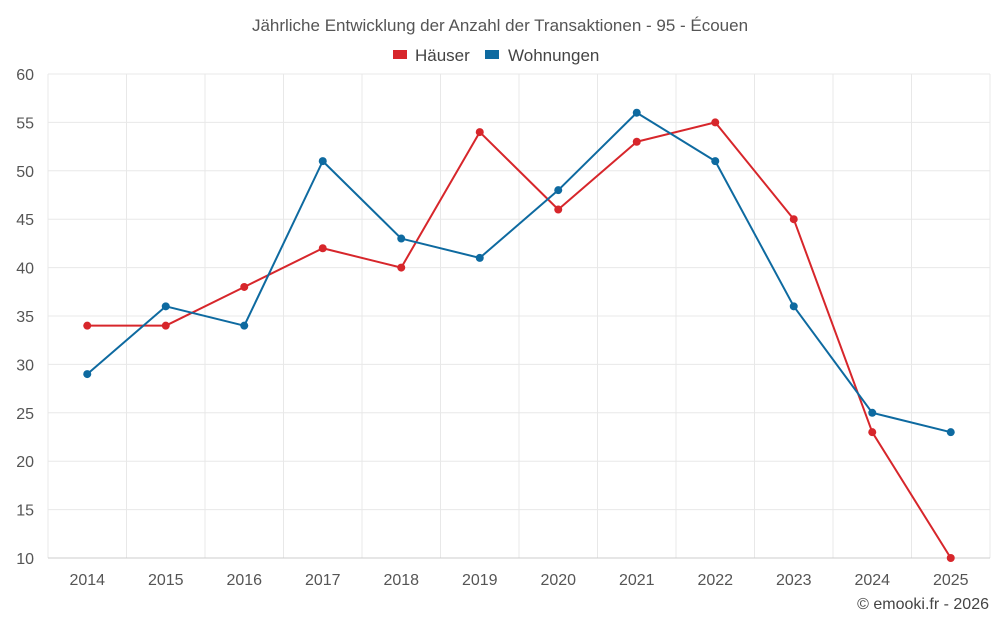 The image size is (1000, 625). What do you see at coordinates (25, 123) in the screenshot?
I see `y-tick-label: 55` at bounding box center [25, 123].